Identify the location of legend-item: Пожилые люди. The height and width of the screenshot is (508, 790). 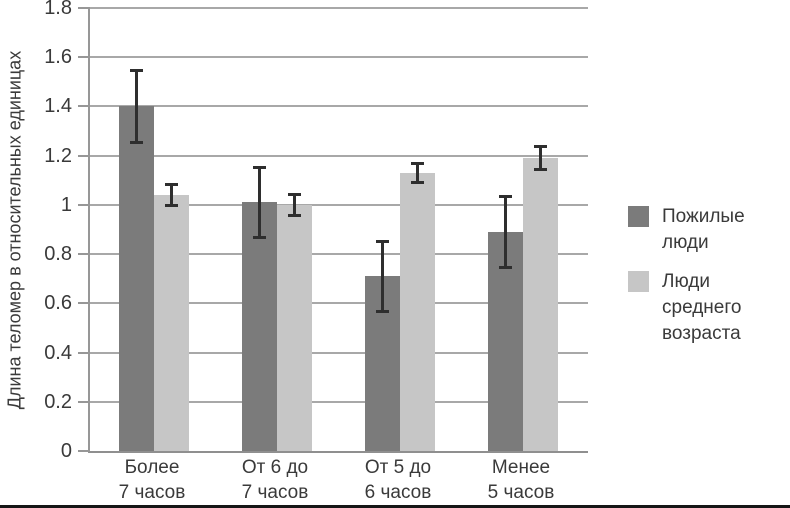
(709, 230).